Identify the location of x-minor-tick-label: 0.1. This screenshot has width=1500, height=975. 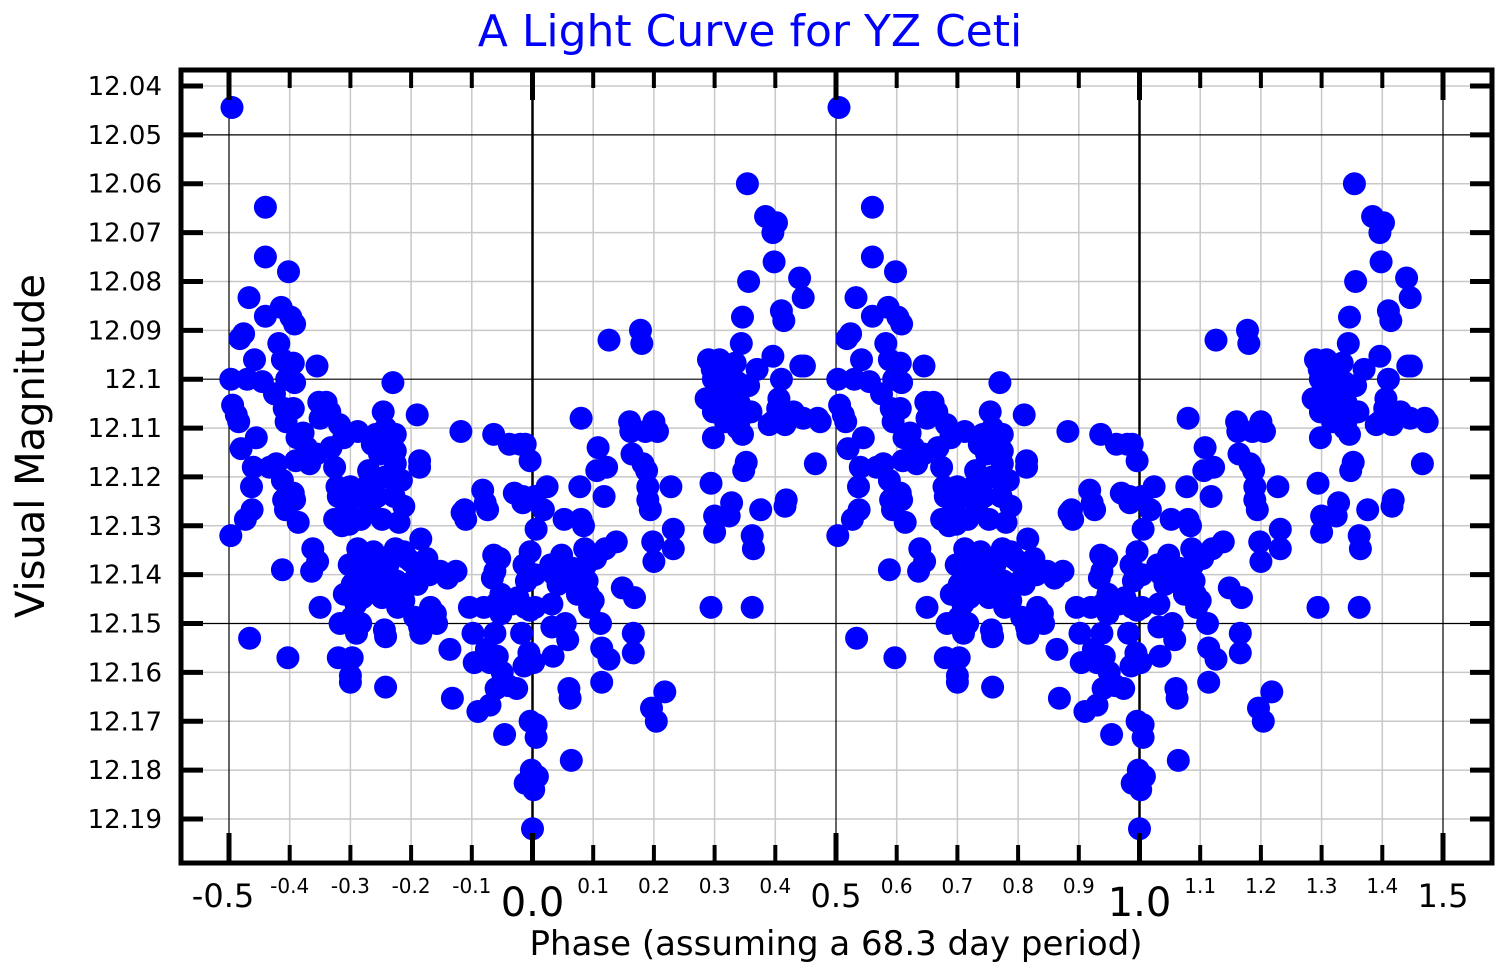
(593, 886).